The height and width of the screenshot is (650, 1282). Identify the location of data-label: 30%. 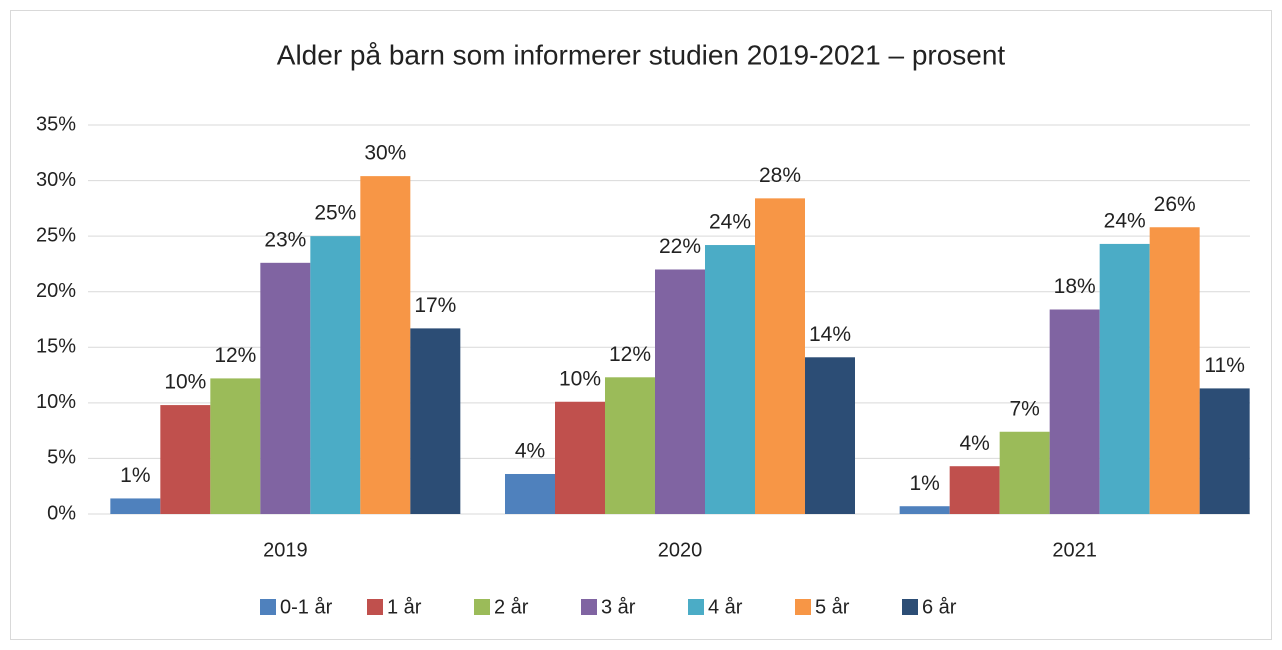
(385, 153).